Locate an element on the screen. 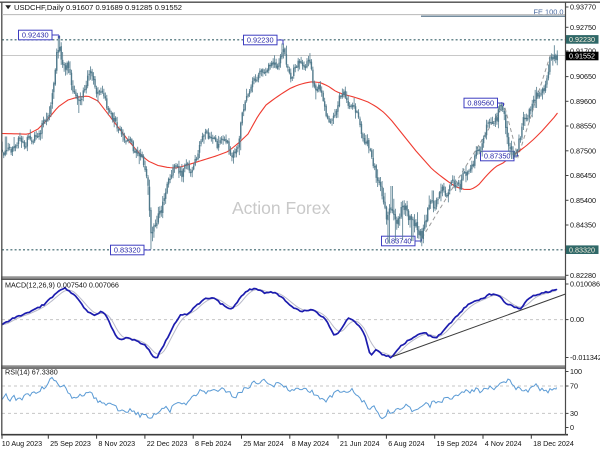  svg-text: 6 Aug 2024 is located at coordinates (406, 443).